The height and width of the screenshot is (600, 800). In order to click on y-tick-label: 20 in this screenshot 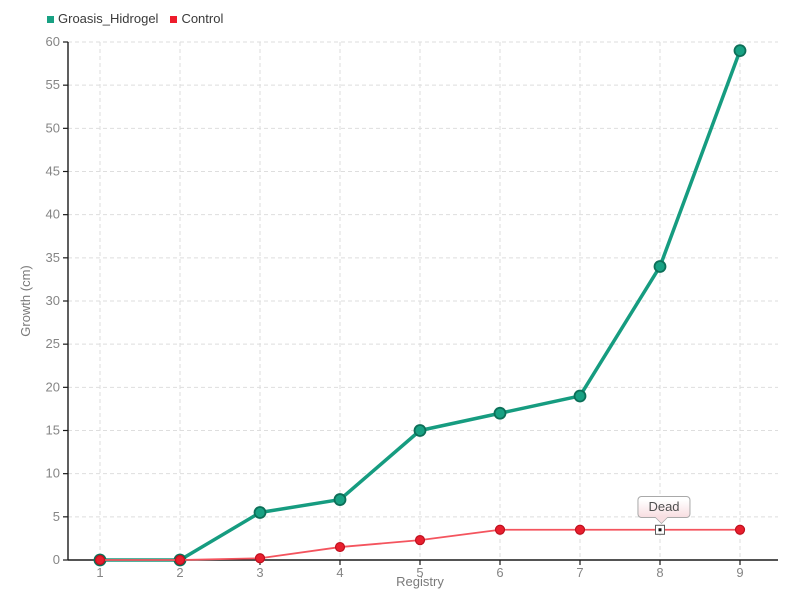, I will do `click(53, 386)`.